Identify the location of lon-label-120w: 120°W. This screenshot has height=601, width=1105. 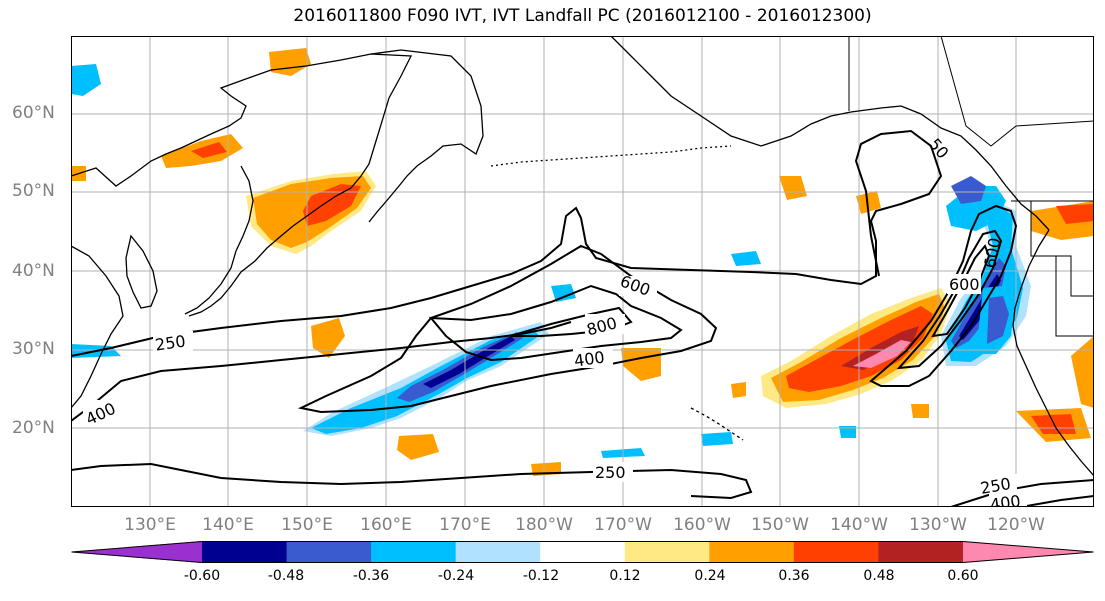
(1016, 525).